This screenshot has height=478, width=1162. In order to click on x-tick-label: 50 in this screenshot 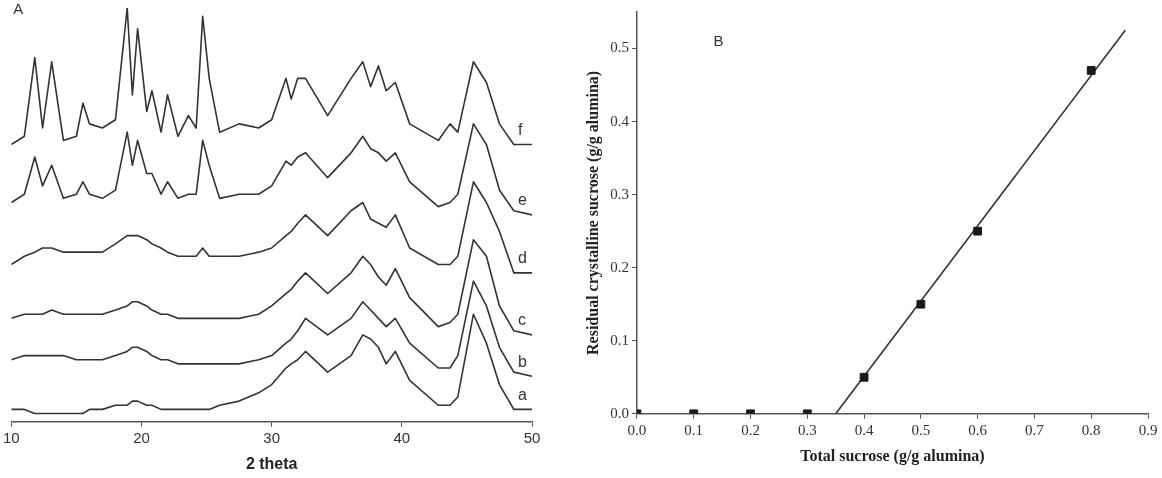, I will do `click(532, 437)`.